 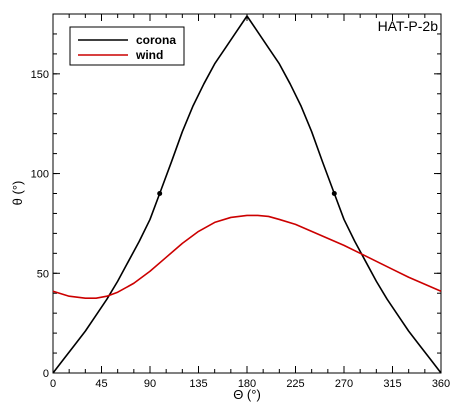 I want to click on markers, so click(x=247, y=193).